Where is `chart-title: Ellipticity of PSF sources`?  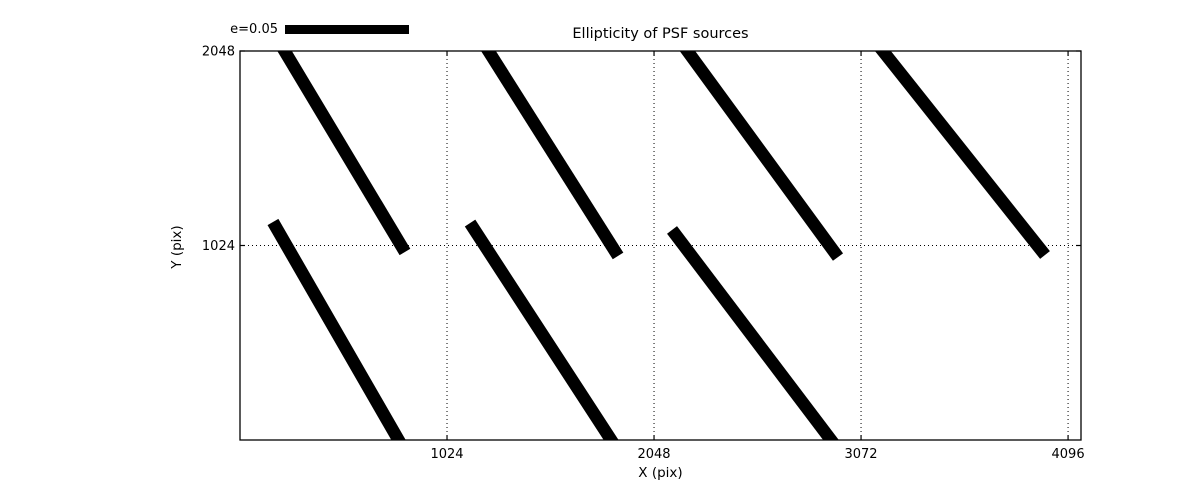 chart-title: Ellipticity of PSF sources is located at coordinates (660, 34).